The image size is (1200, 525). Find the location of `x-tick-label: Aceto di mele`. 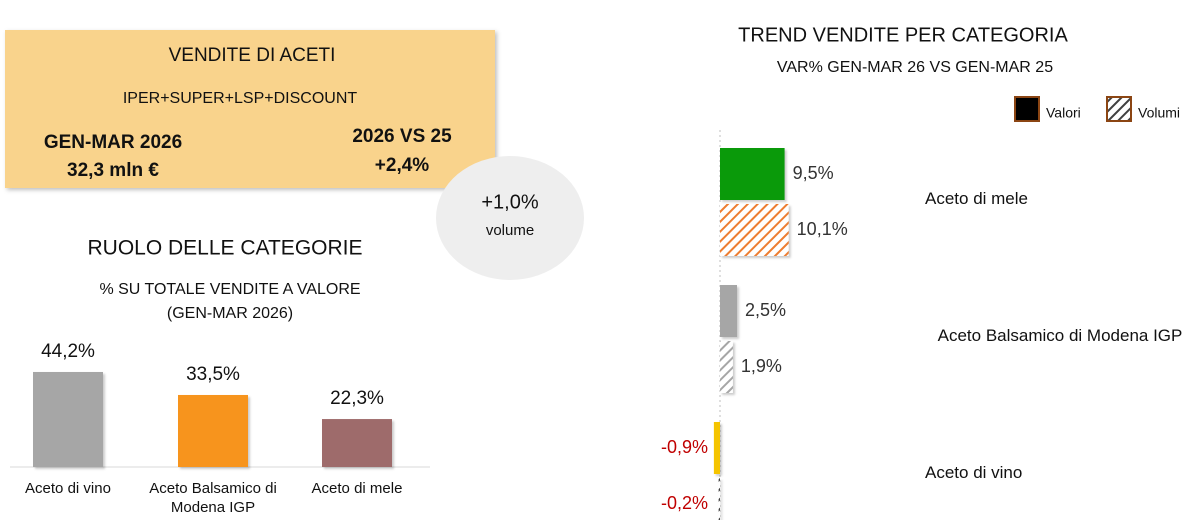

x-tick-label: Aceto di mele is located at coordinates (357, 488).